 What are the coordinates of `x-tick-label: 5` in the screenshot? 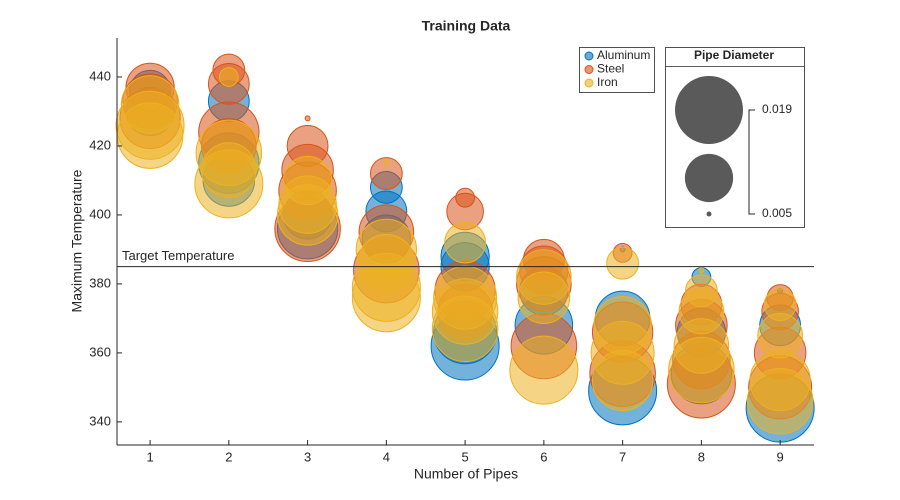 It's located at (464, 456).